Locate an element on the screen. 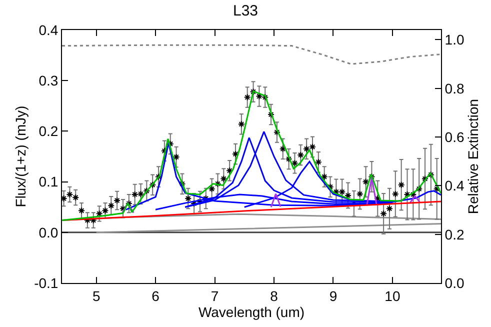  x-tick-label: 10 is located at coordinates (392, 296).